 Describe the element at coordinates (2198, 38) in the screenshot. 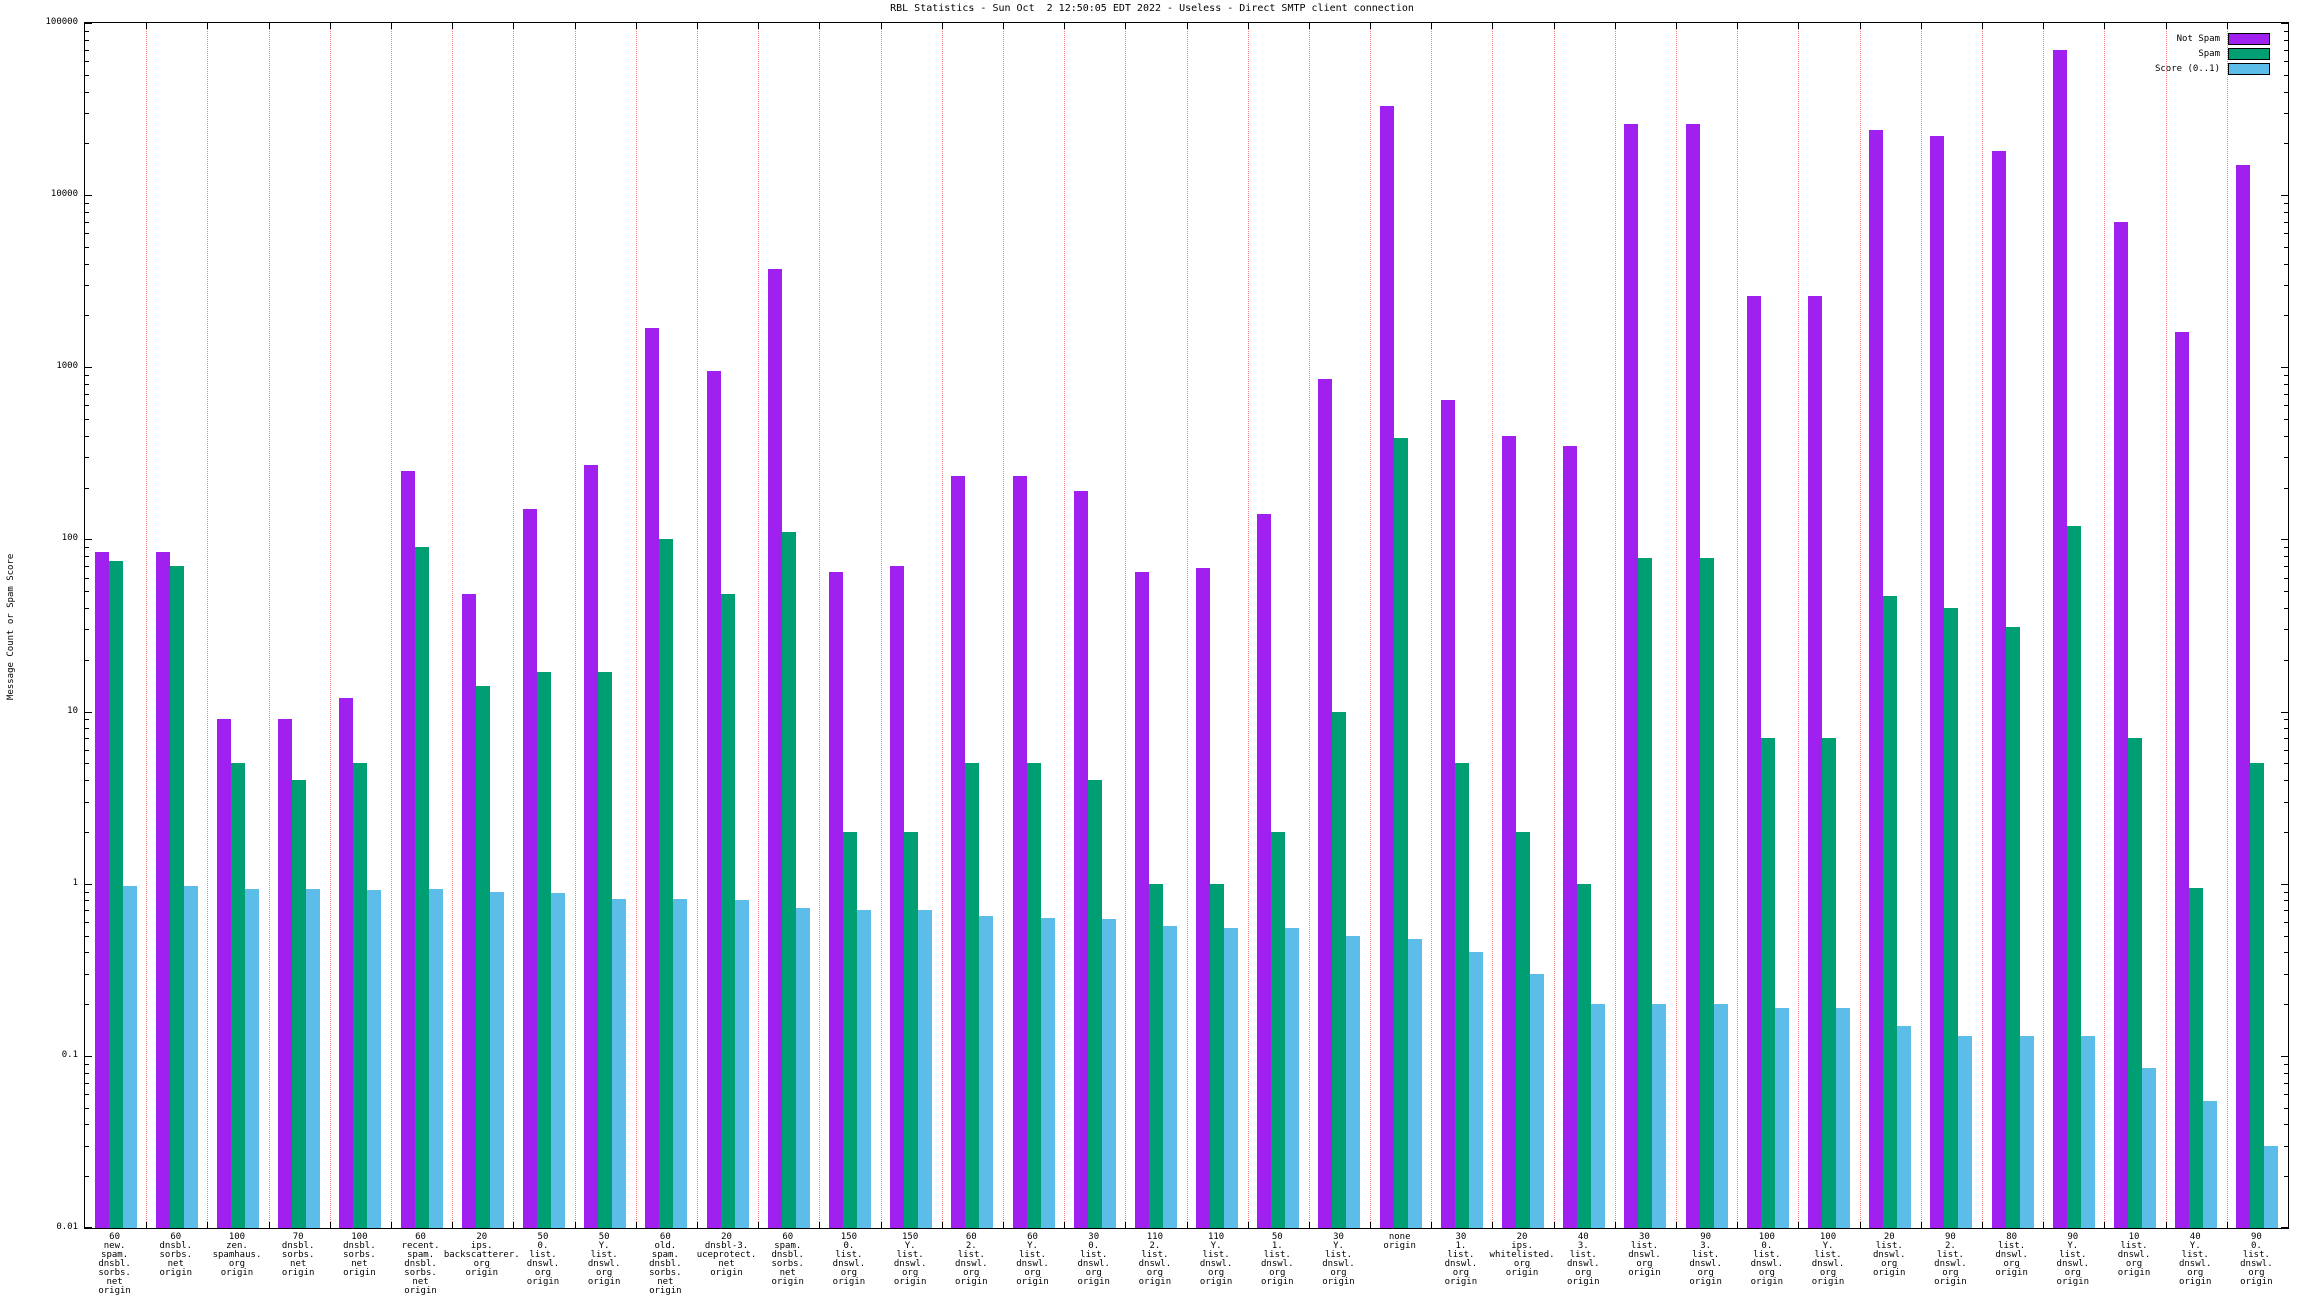

I see `legend-label-not-spam: Not Spam` at that location.